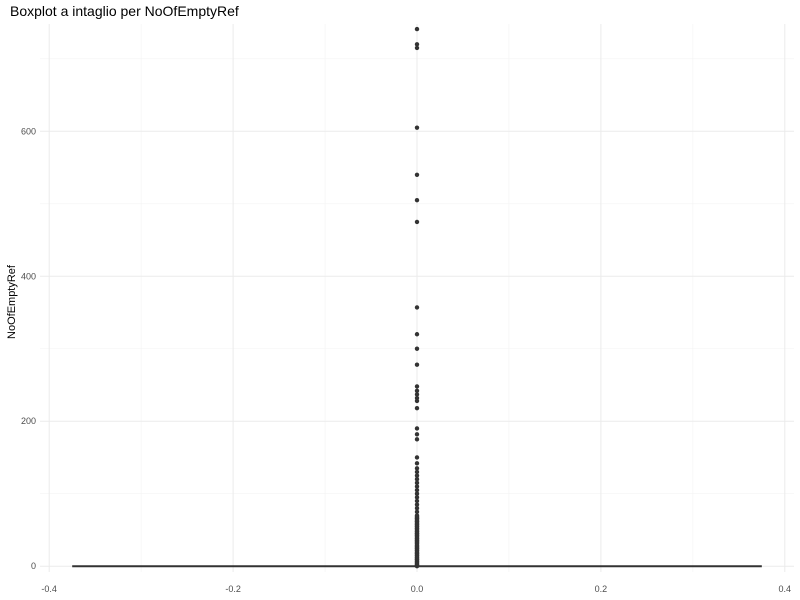 The height and width of the screenshot is (600, 800). What do you see at coordinates (28, 276) in the screenshot?
I see `y-tick-label: 400` at bounding box center [28, 276].